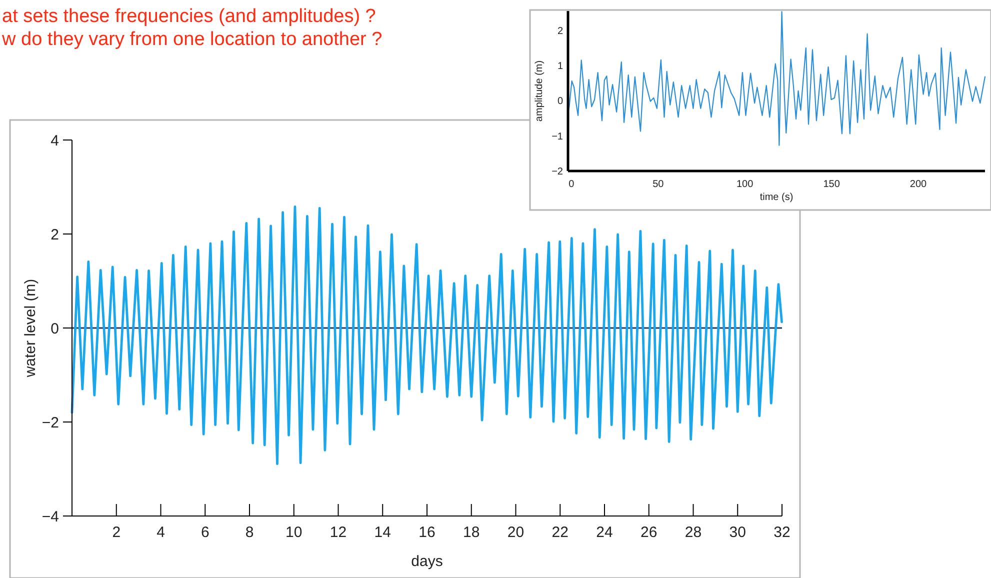 The width and height of the screenshot is (991, 578). What do you see at coordinates (116, 532) in the screenshot?
I see `x-tick-label: 2` at bounding box center [116, 532].